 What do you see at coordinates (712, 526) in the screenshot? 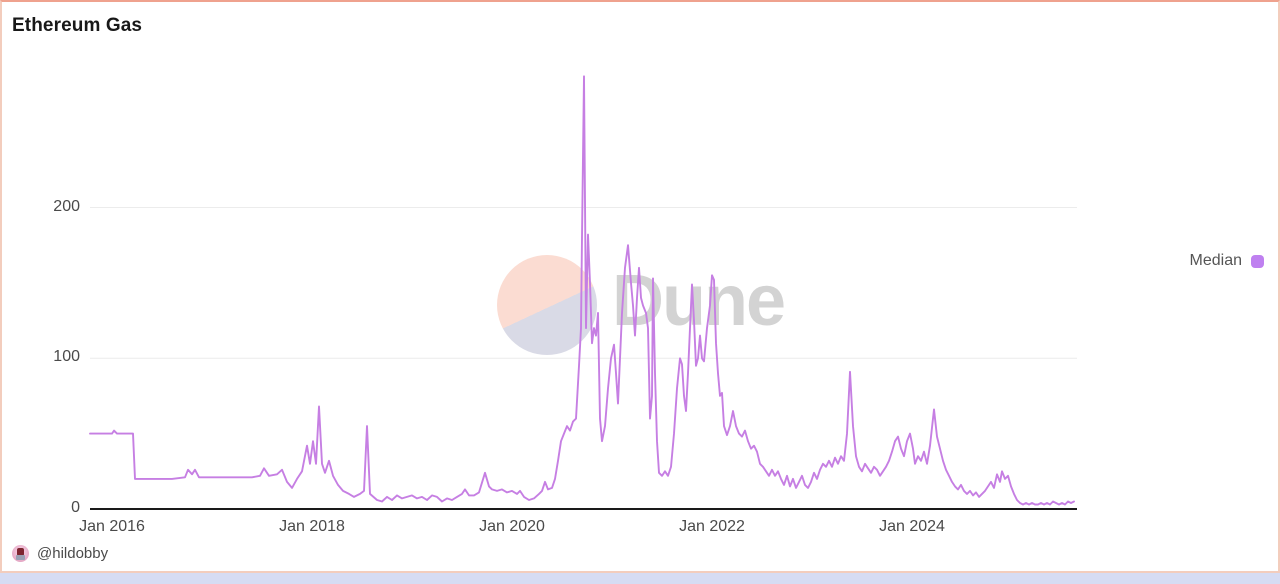
I see `x-axis-tick-label: Jan 2022` at bounding box center [712, 526].